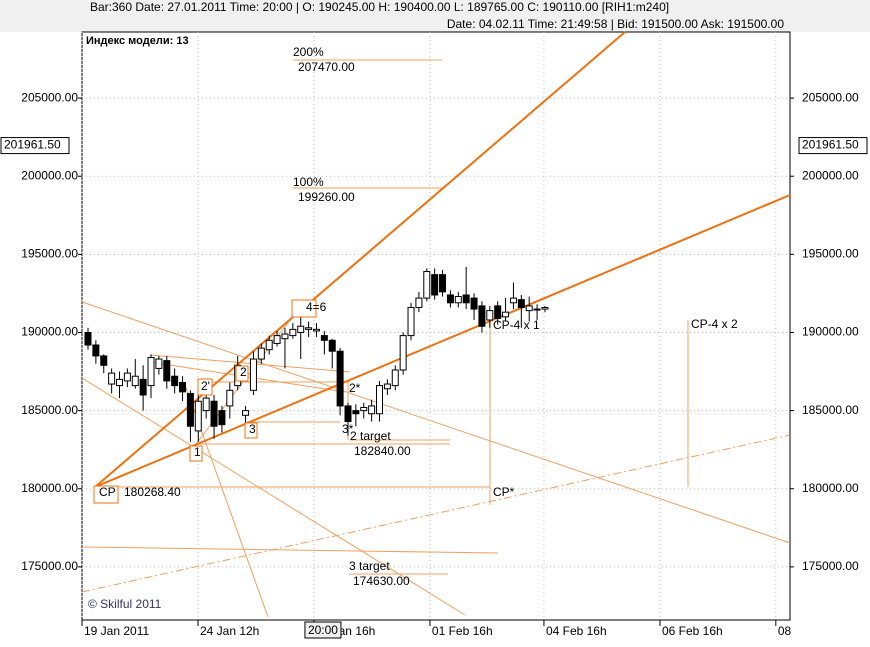 This screenshot has height=647, width=870. I want to click on y-tick-label: 190000.00, so click(49, 332).